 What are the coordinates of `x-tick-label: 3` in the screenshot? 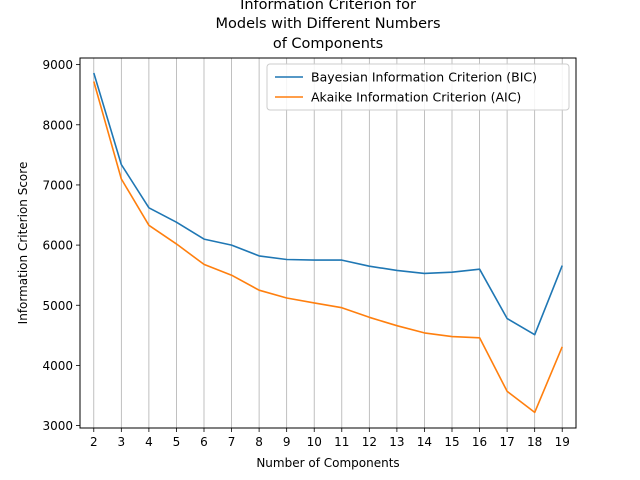 It's located at (122, 442).